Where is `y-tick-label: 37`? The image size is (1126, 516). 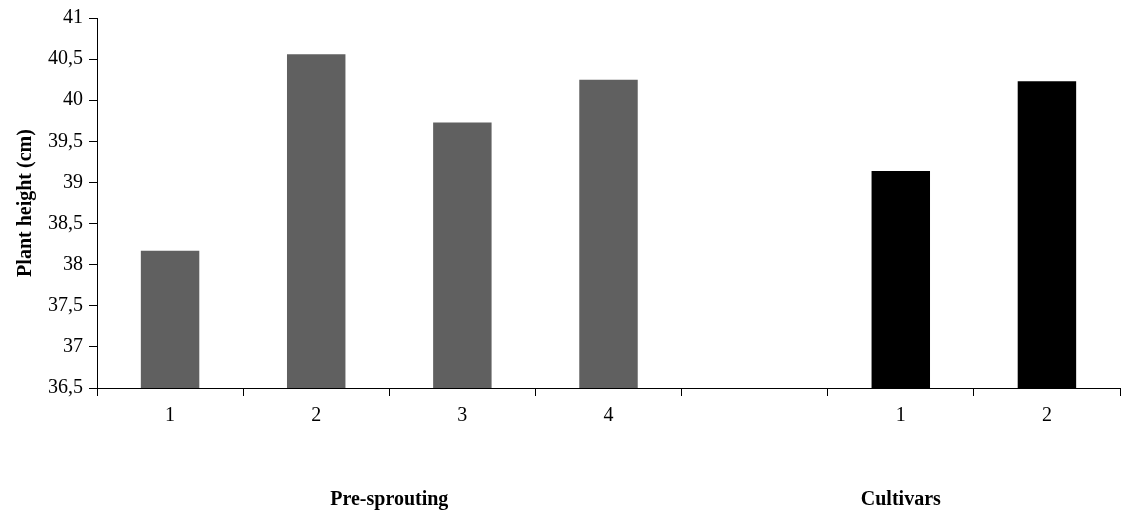 y-tick-label: 37 is located at coordinates (73, 345).